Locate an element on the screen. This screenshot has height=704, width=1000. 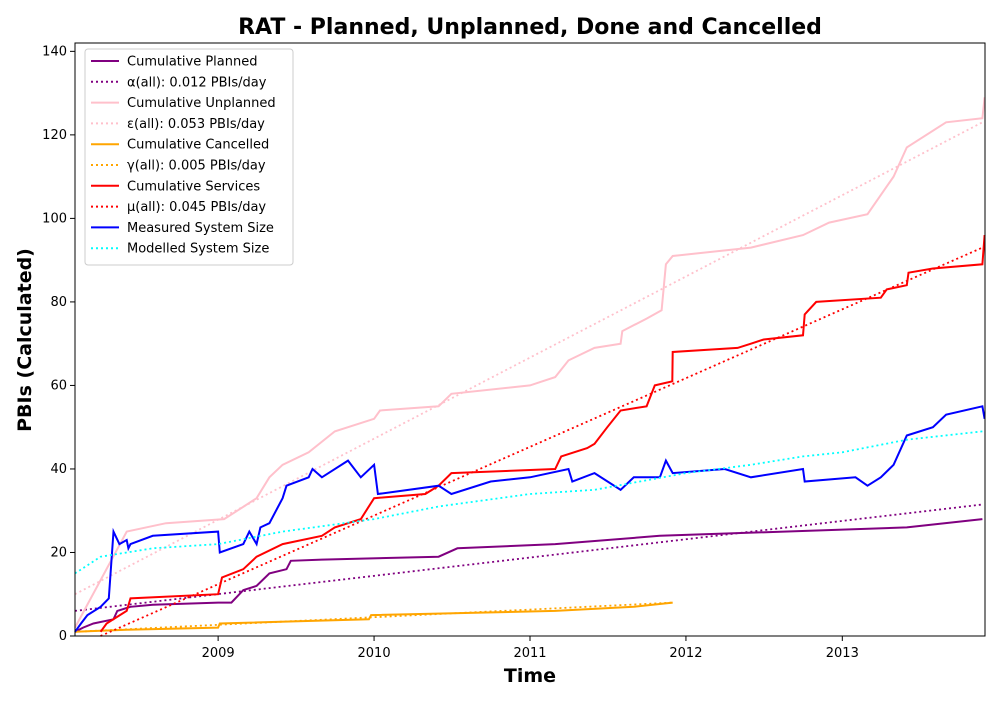
series-line-all-0-012-pbis-day-fit is located at coordinates (528, 557).